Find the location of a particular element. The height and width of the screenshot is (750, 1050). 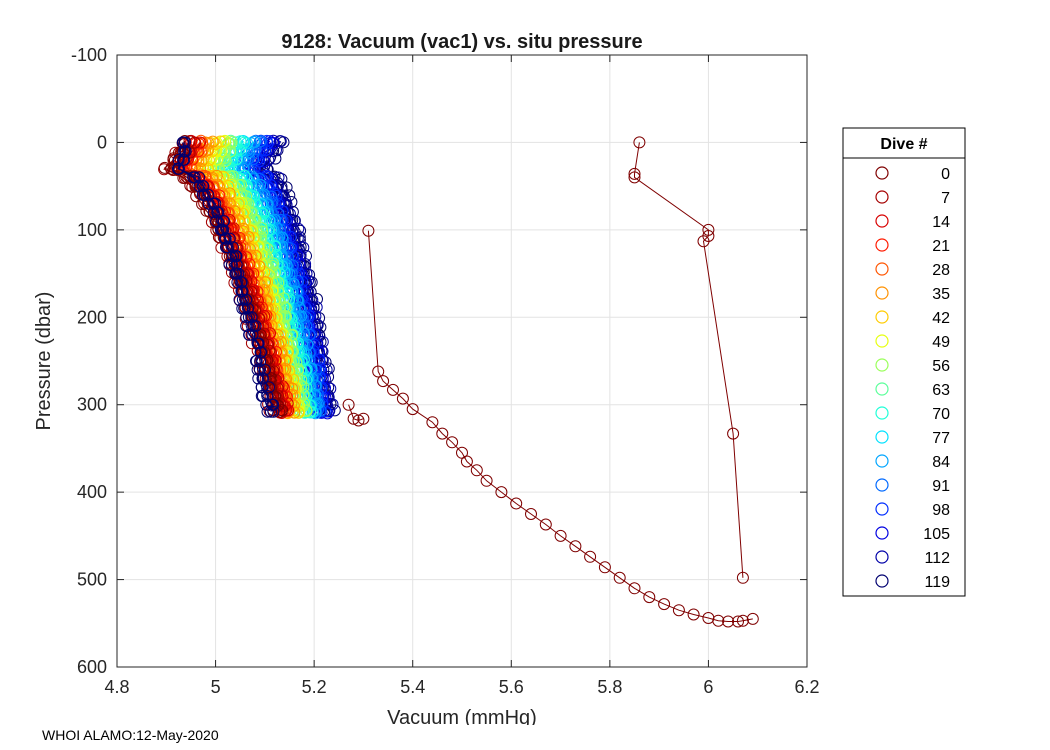

legend-label: 0 is located at coordinates (945, 174).